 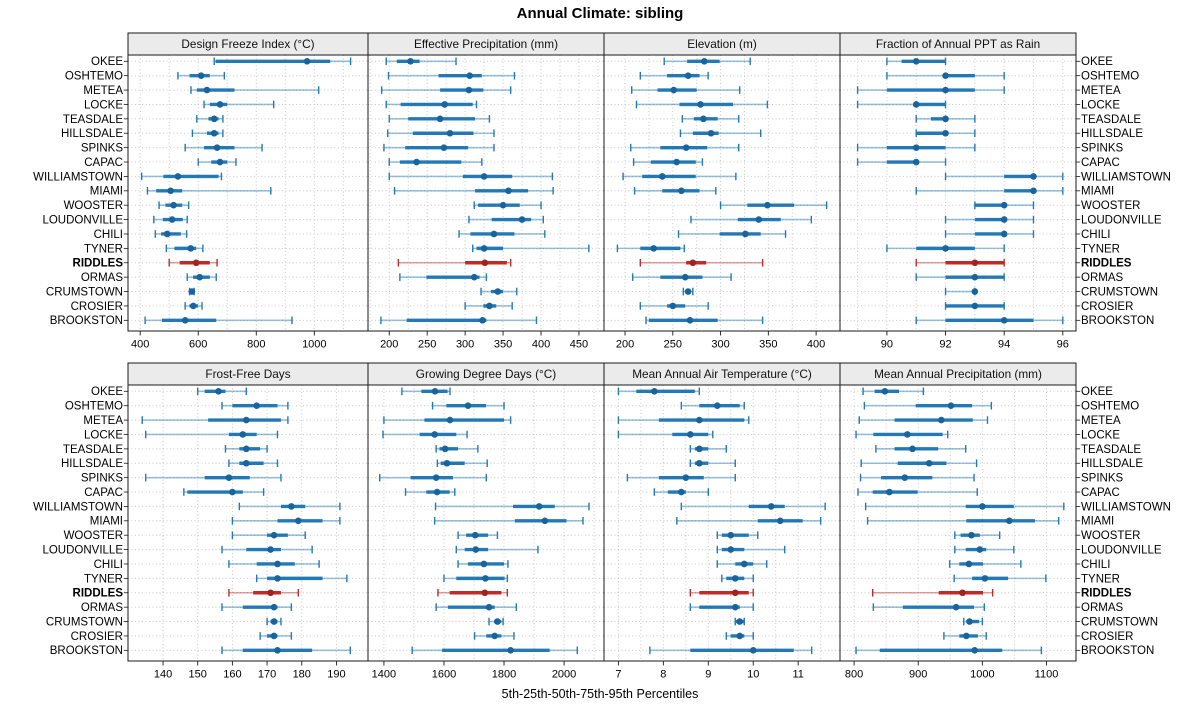 I want to click on site-label-left: WILLIAMSTOWN, so click(x=78, y=177).